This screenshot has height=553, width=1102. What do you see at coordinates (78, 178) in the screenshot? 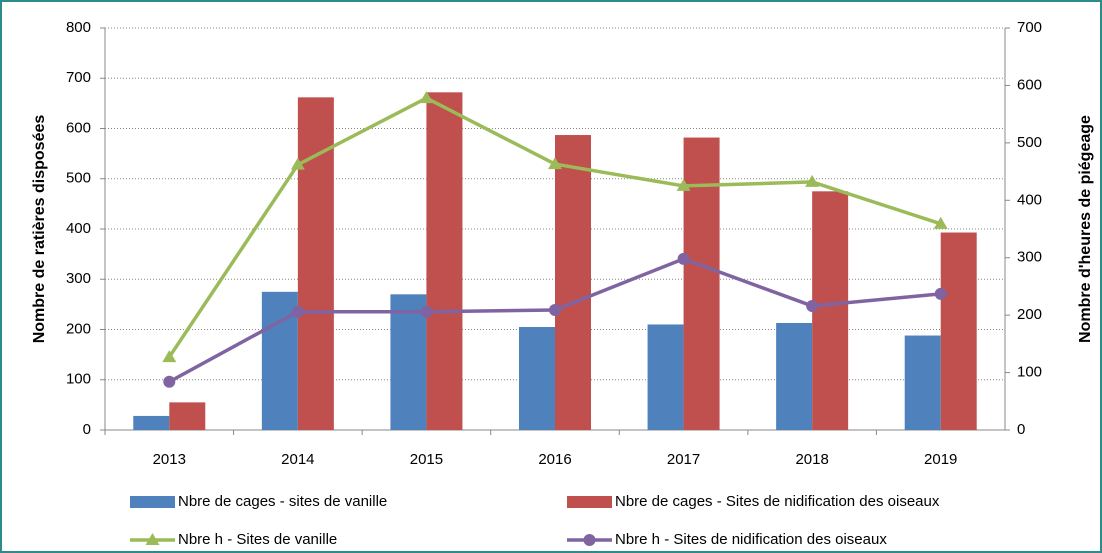
I see `y-tick-label: 500` at bounding box center [78, 178].